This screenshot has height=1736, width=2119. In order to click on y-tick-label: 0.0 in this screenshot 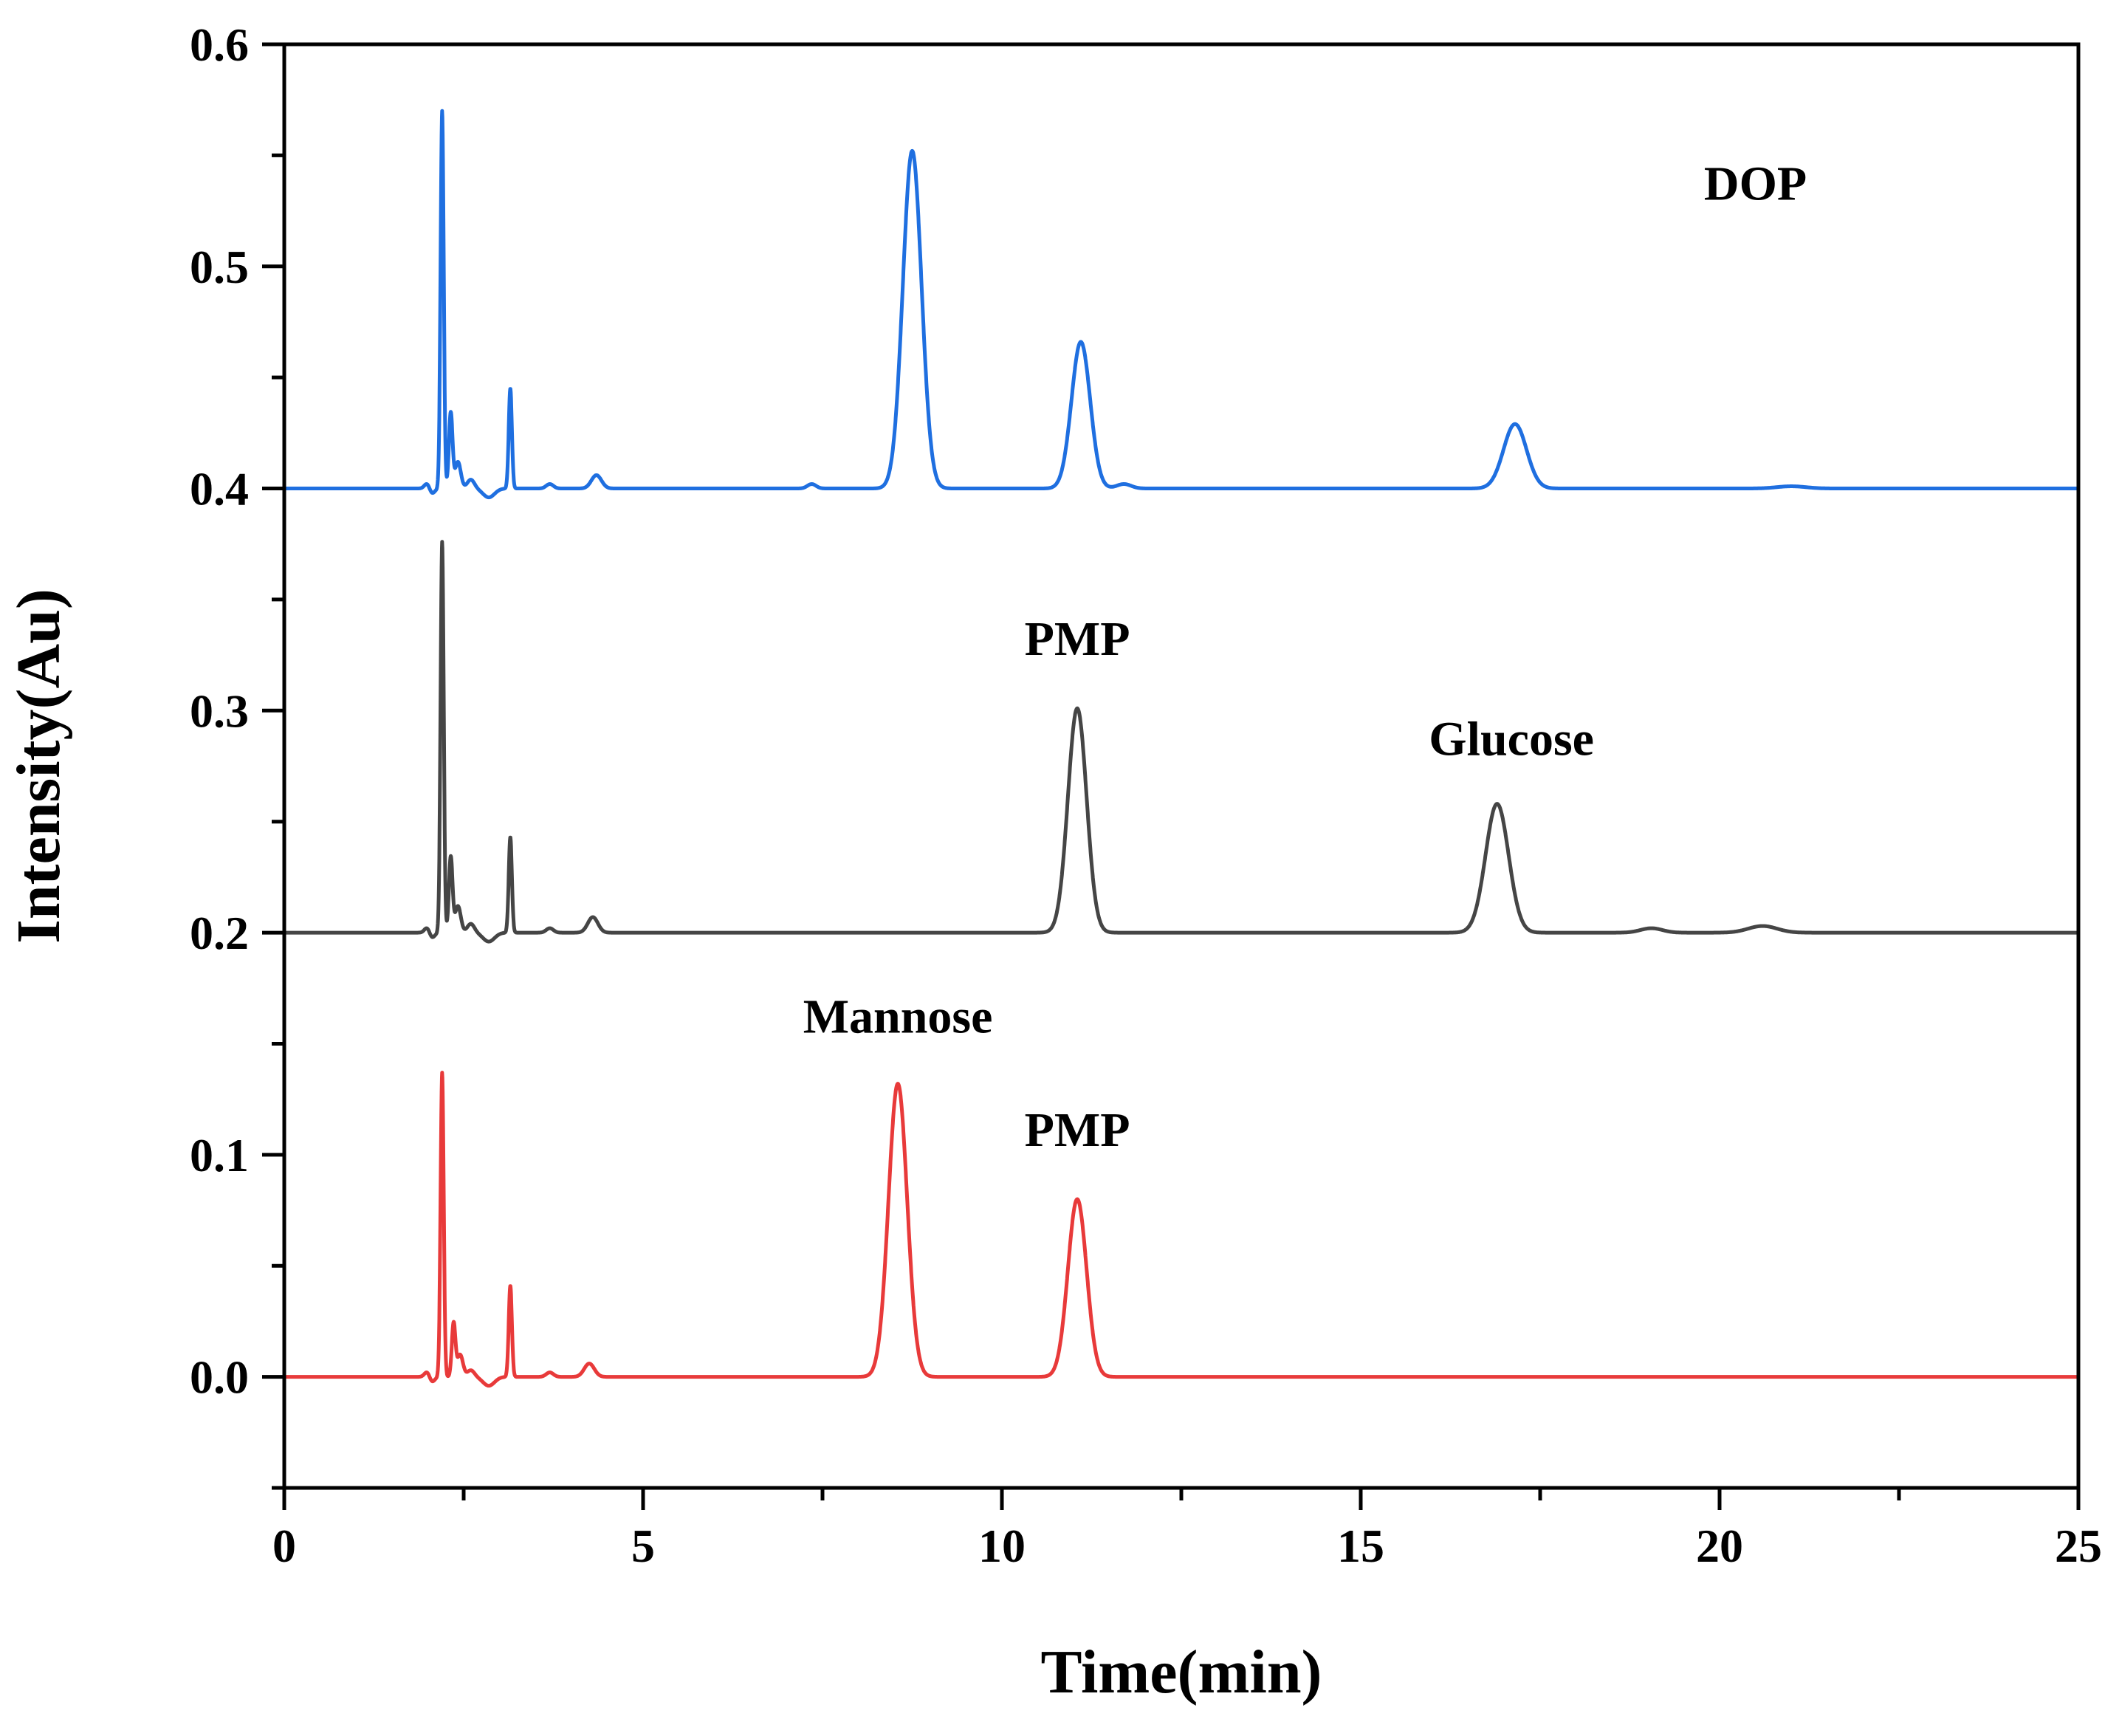, I will do `click(219, 1377)`.